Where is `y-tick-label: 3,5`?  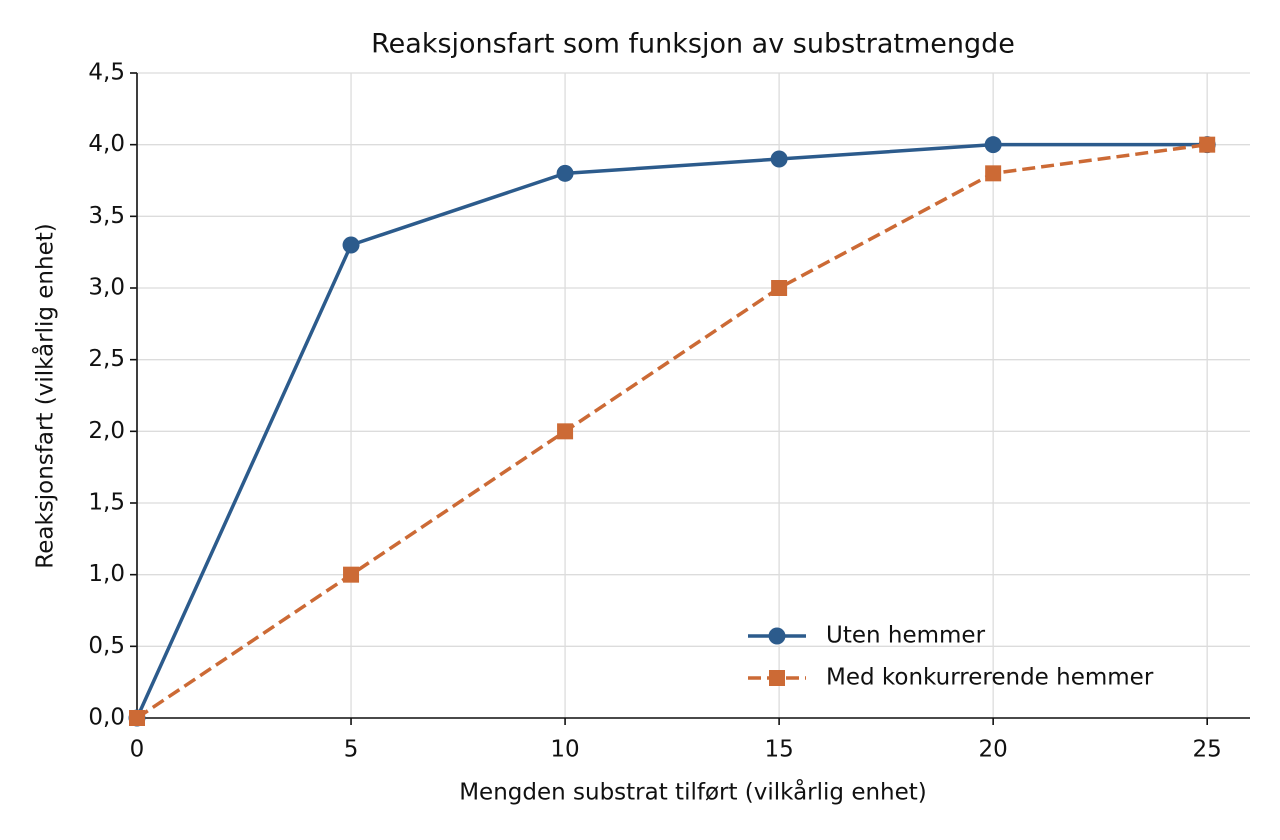
y-tick-label: 3,5 is located at coordinates (106, 216).